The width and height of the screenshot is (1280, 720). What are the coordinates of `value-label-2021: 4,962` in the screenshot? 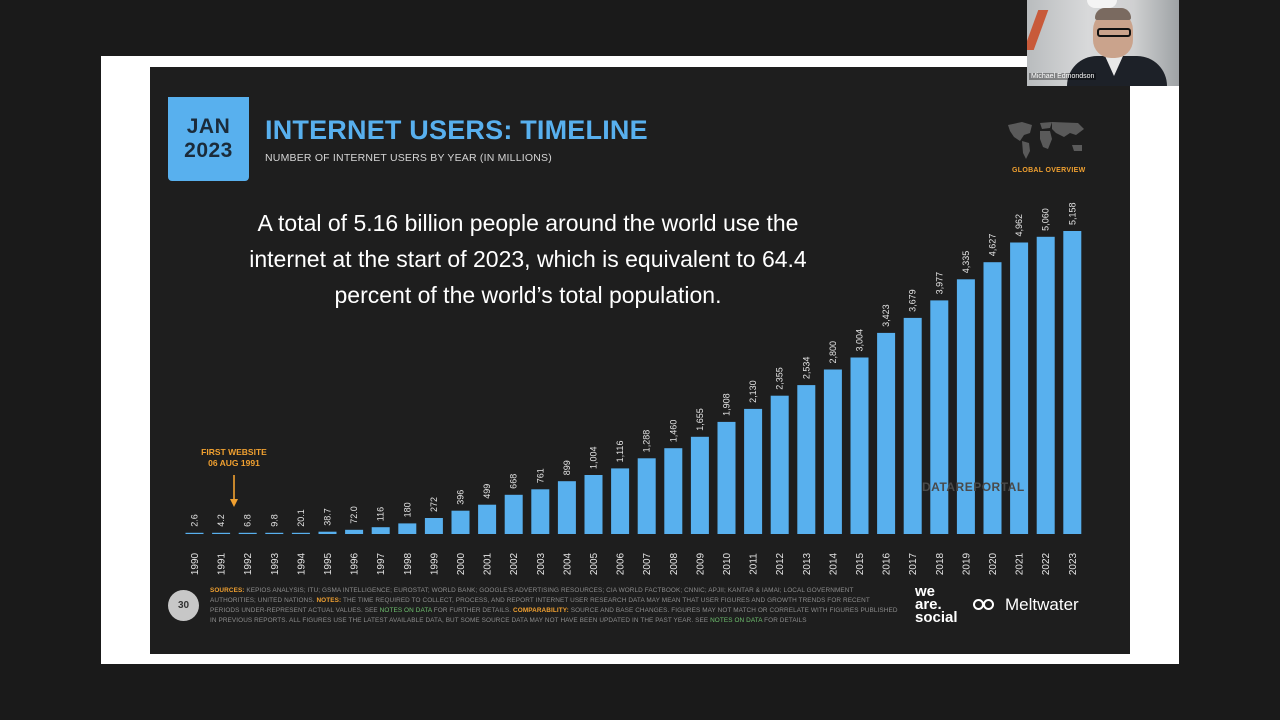 It's located at (1019, 225).